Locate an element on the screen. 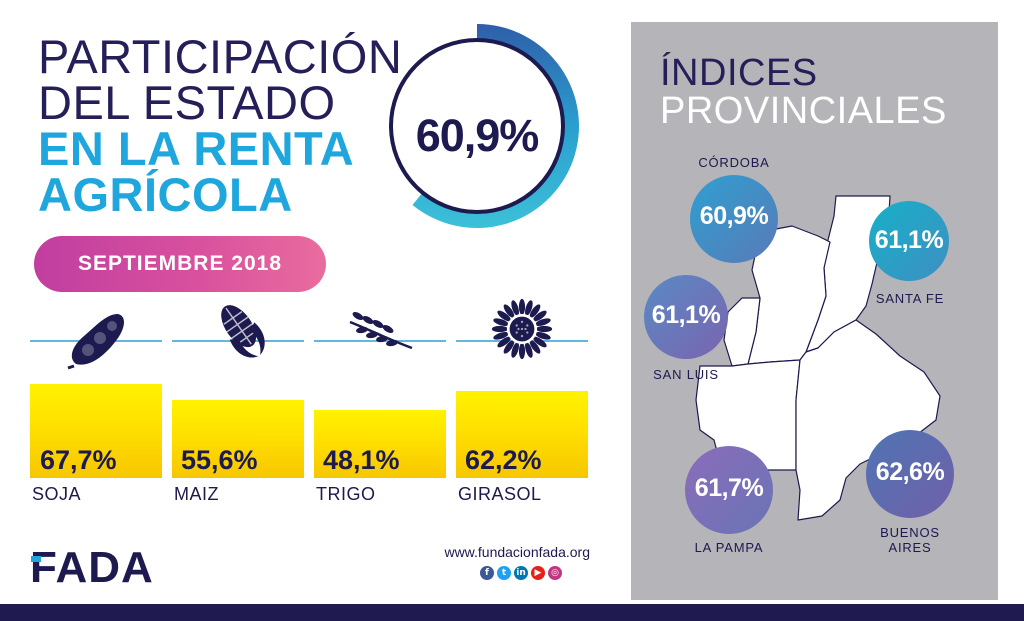 This screenshot has width=1024, height=621. province-name-buenos-aires-line-1: BUENOS is located at coordinates (910, 532).